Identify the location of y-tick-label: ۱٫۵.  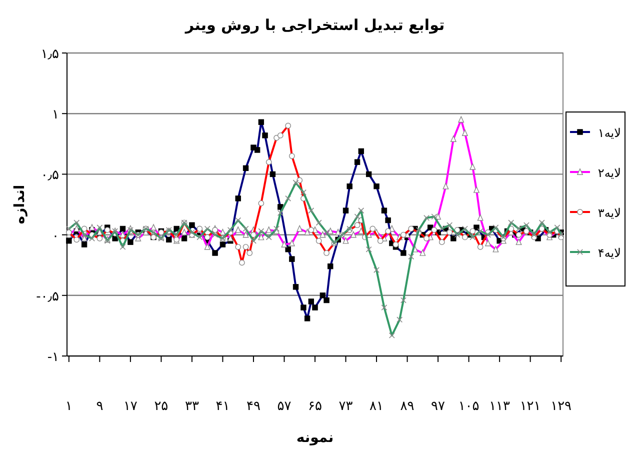
(50, 54).